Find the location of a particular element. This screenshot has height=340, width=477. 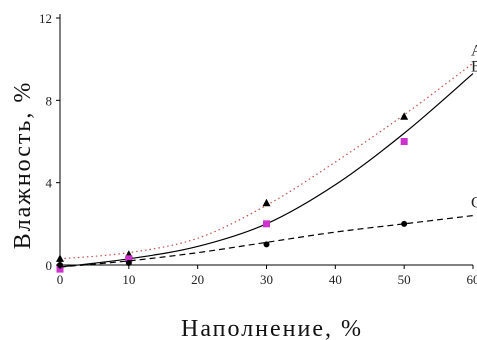

x-tick-label: 50 is located at coordinates (404, 279).